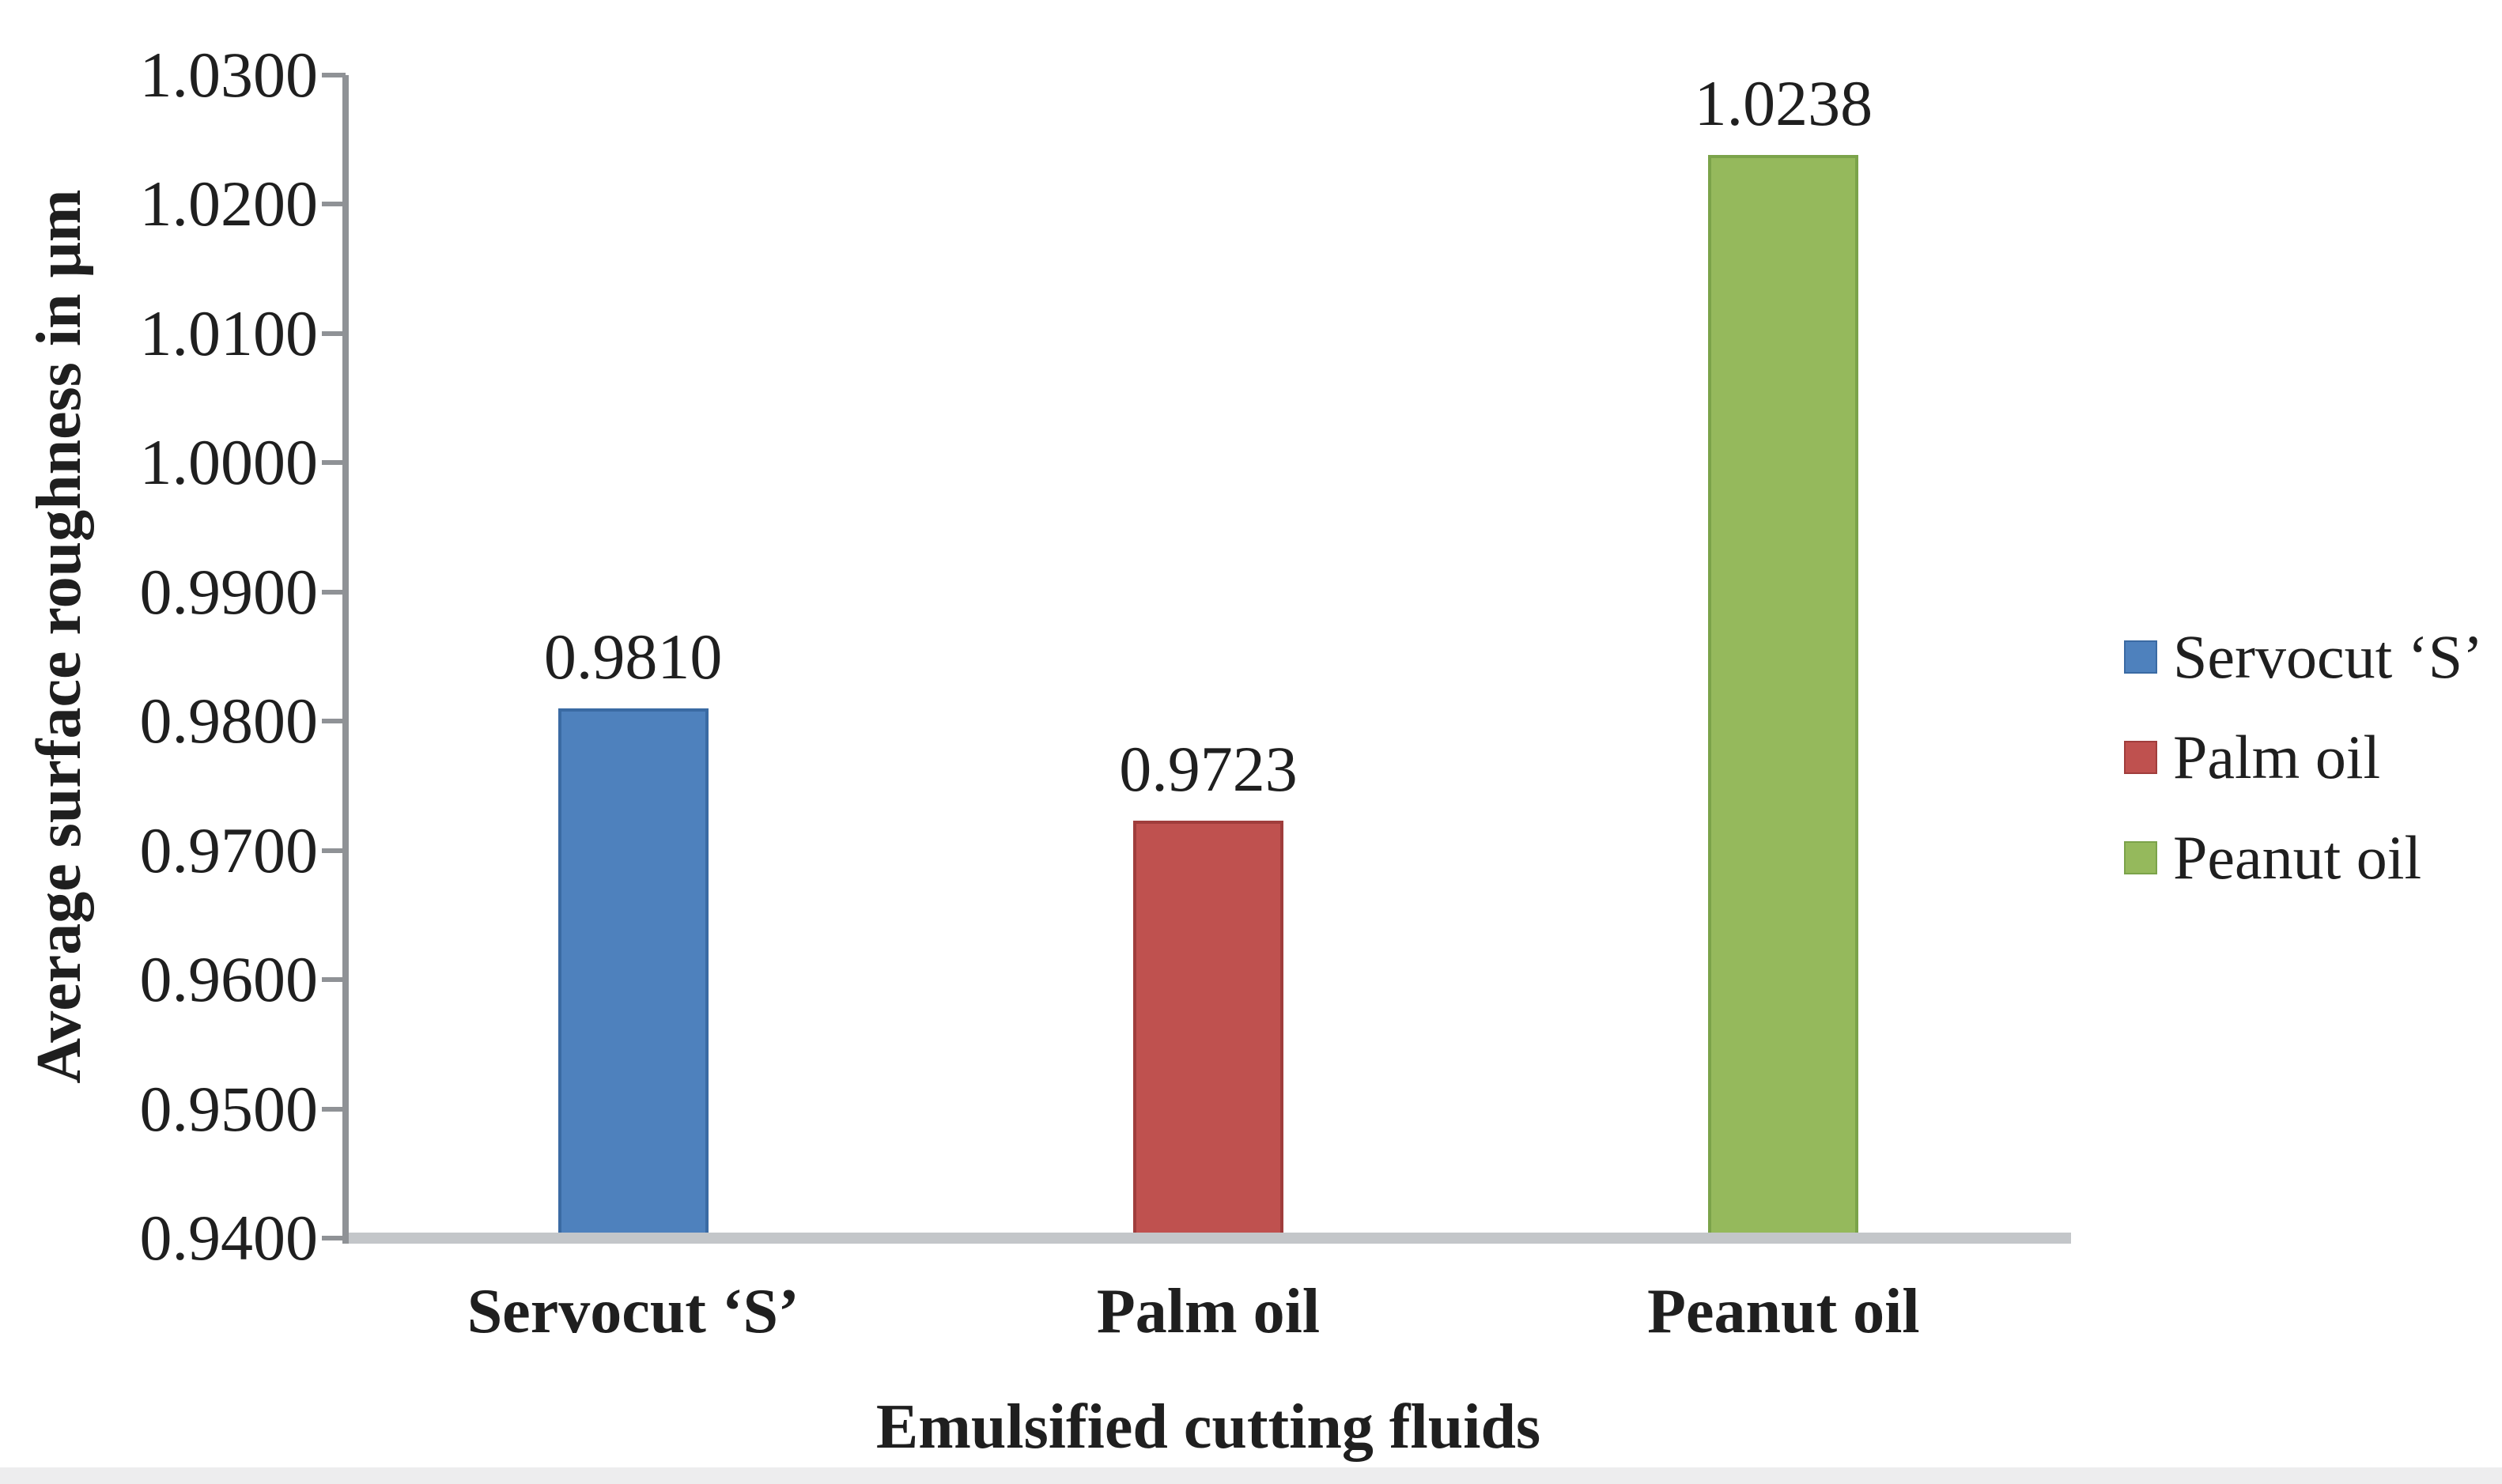 The height and width of the screenshot is (1484, 2502). I want to click on bar-value-label: 0.9810, so click(633, 656).